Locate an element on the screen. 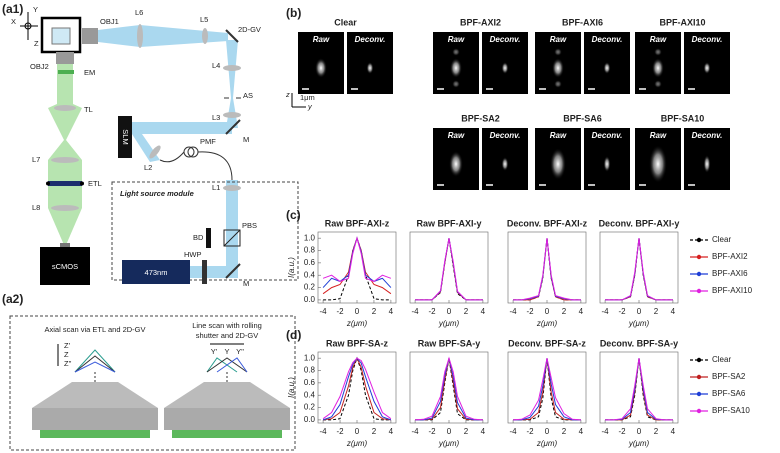 Image resolution: width=780 pixels, height=453 pixels. legend-label: BPF-SA6 is located at coordinates (729, 393).